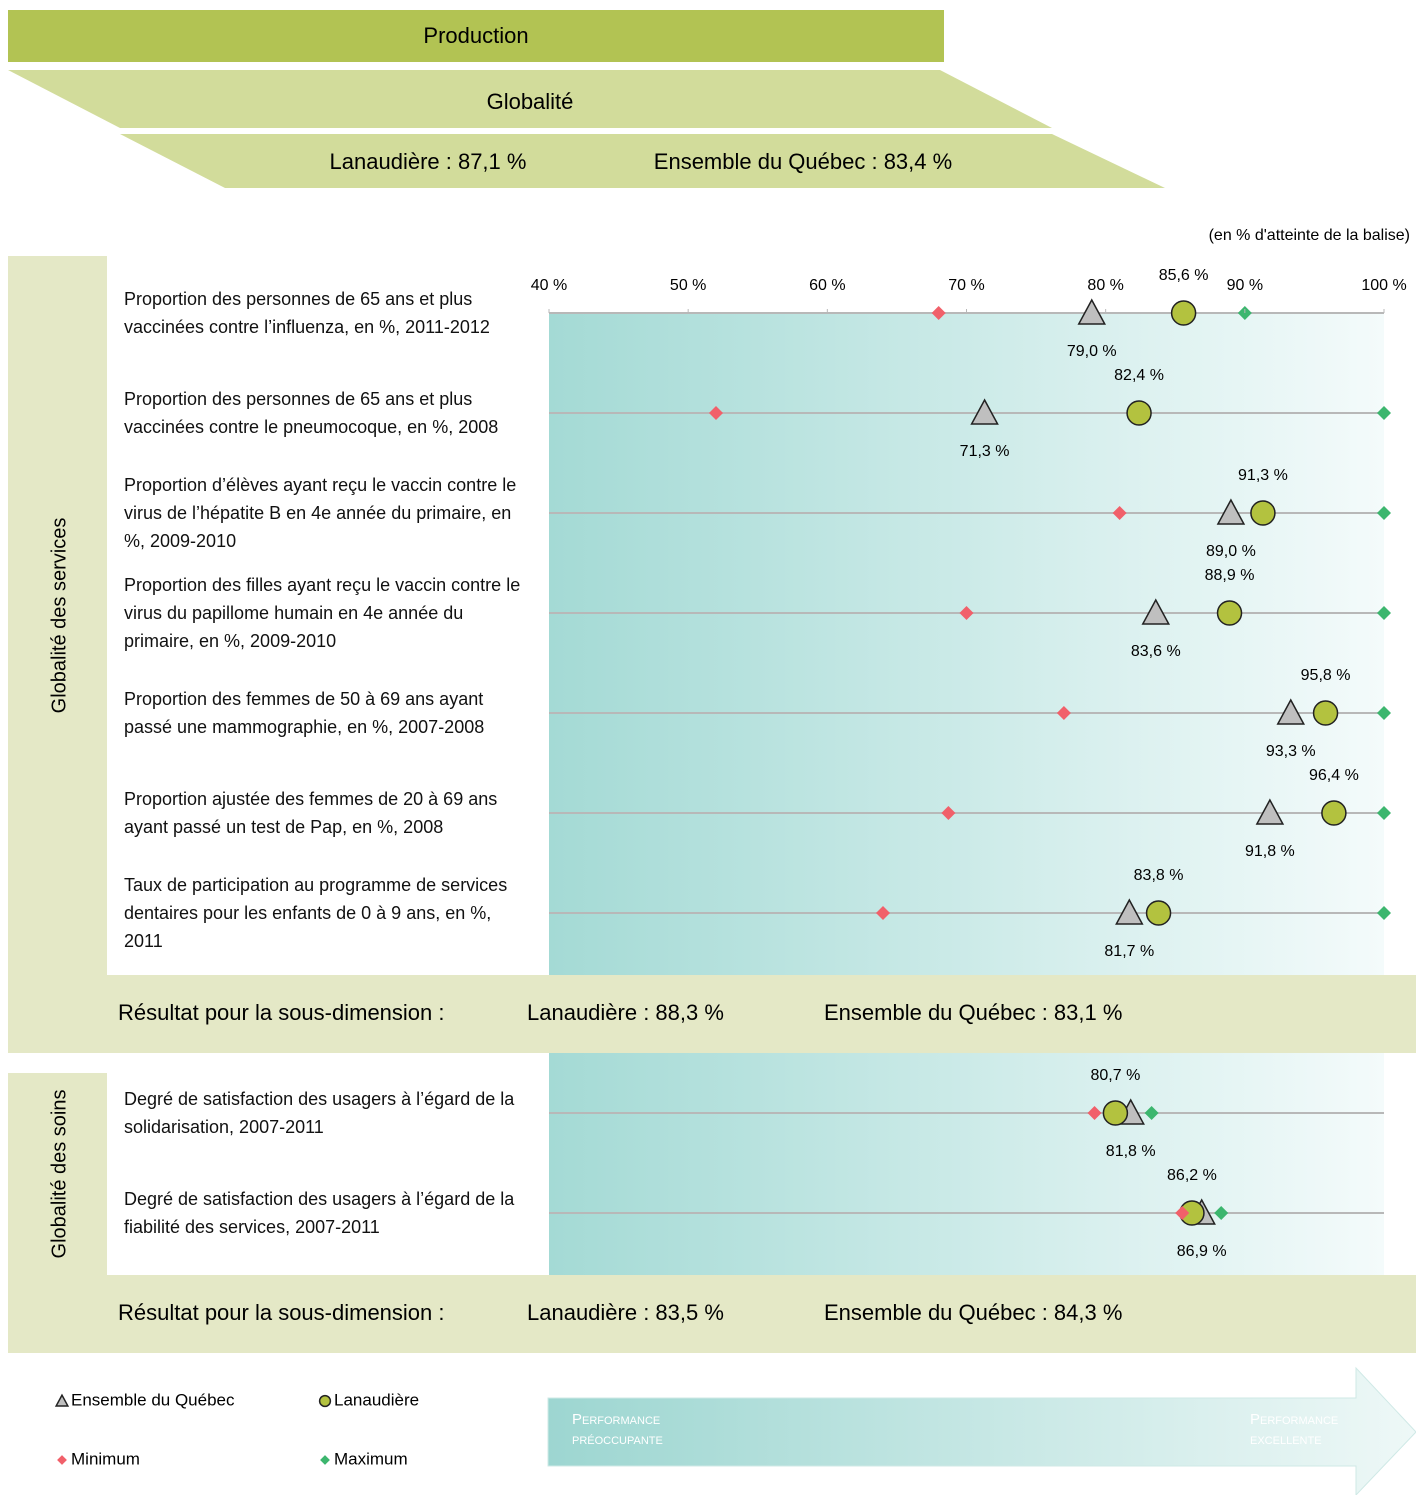 The width and height of the screenshot is (1416, 1495). I want to click on subtitle: Globalité, so click(530, 101).